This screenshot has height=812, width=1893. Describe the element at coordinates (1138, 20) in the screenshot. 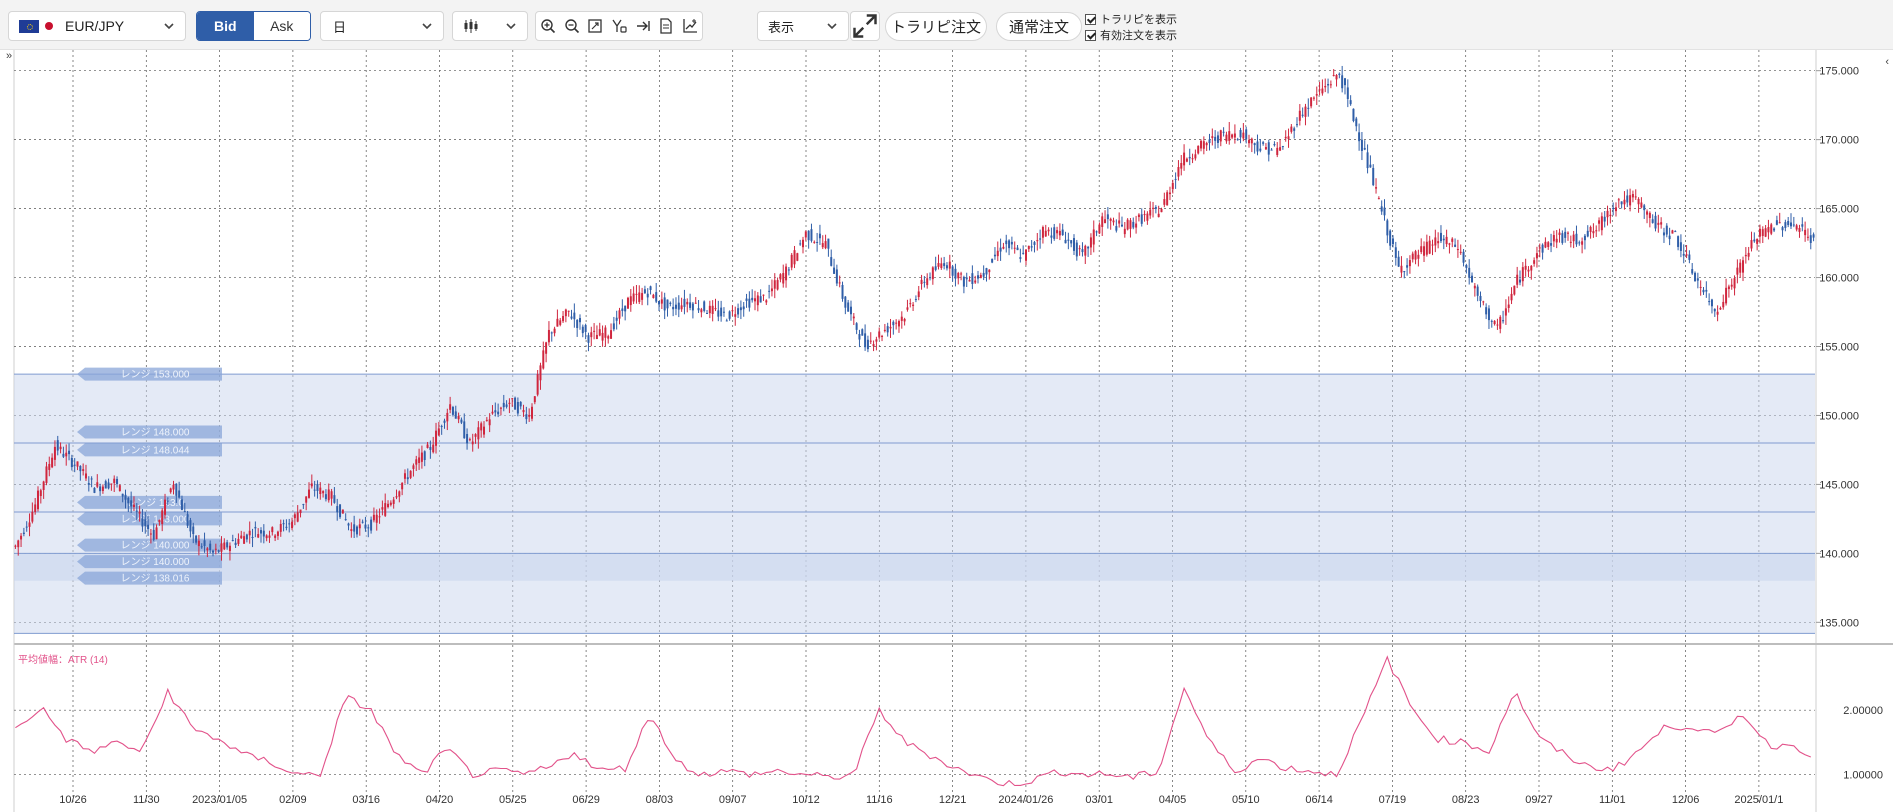

I see `show-trap-label: トラリピを表示` at that location.